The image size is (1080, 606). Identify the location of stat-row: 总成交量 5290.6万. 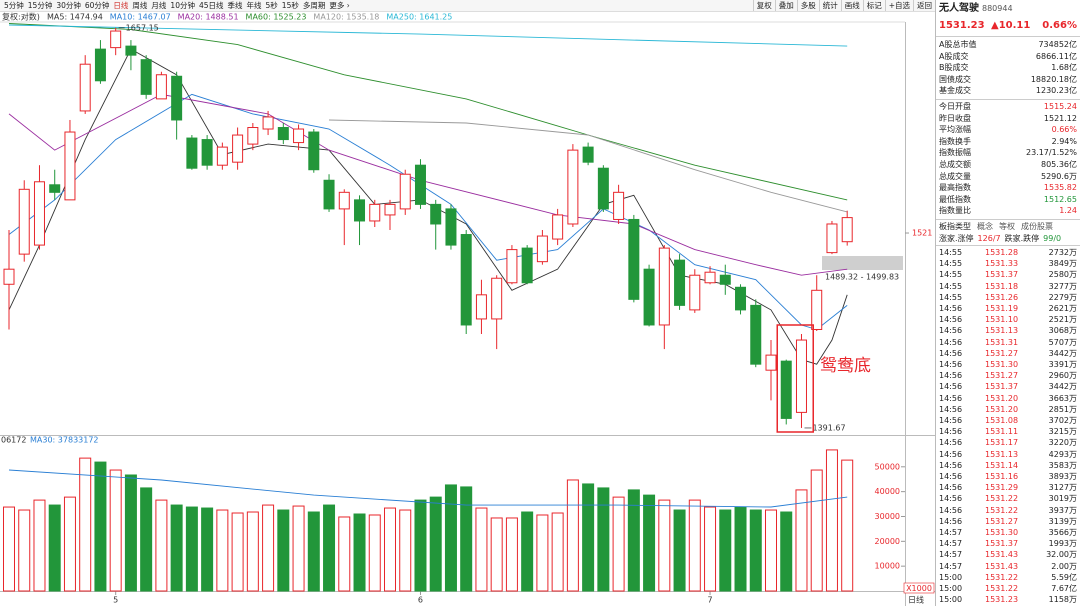
(1008, 176).